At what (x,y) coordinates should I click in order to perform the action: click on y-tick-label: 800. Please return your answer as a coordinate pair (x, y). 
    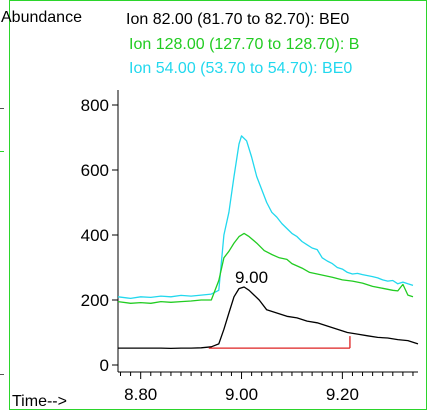
    Looking at the image, I should click on (95, 105).